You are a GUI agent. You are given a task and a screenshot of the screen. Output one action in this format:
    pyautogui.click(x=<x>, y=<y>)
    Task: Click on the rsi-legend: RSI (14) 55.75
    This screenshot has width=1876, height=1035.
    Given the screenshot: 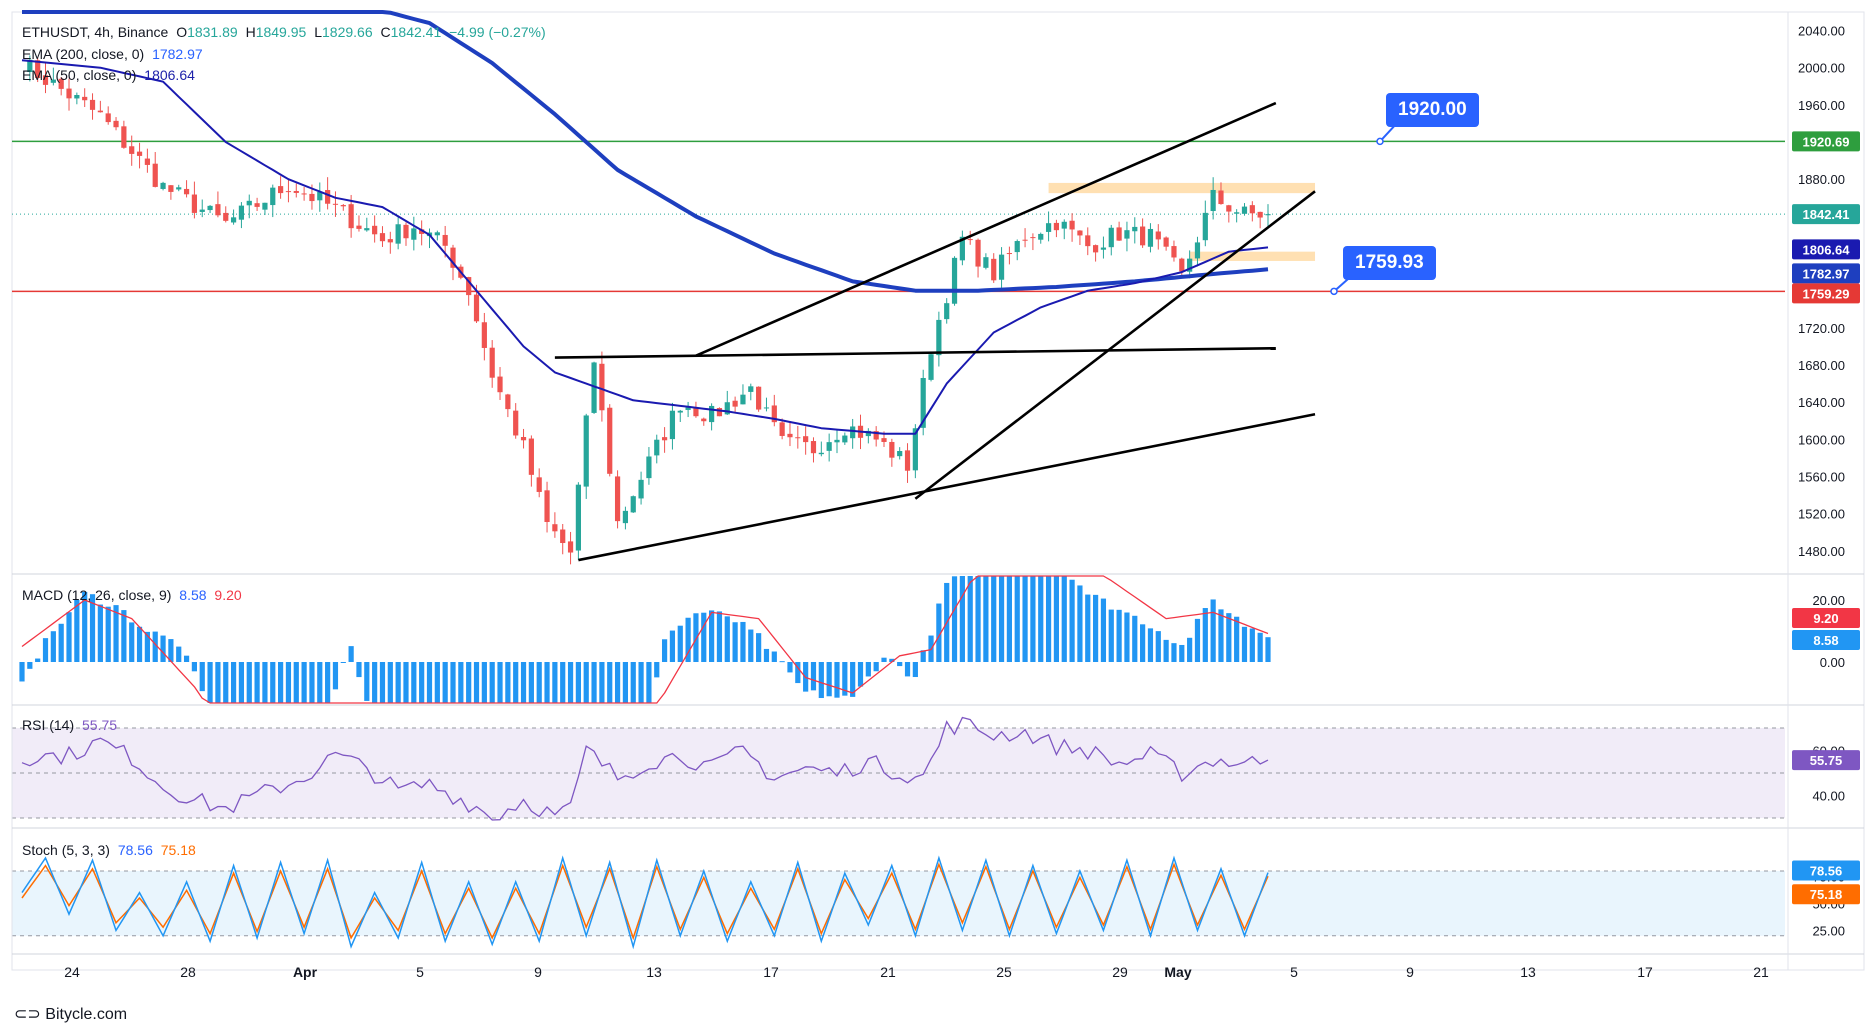 What is the action you would take?
    pyautogui.click(x=69, y=725)
    